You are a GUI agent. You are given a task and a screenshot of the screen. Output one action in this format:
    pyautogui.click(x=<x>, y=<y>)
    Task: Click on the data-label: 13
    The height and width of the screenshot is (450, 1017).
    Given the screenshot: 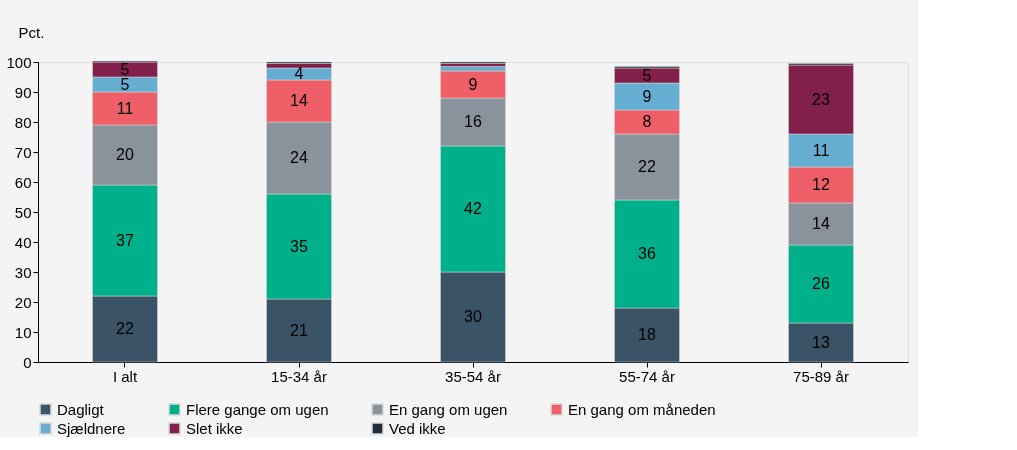 What is the action you would take?
    pyautogui.click(x=821, y=342)
    